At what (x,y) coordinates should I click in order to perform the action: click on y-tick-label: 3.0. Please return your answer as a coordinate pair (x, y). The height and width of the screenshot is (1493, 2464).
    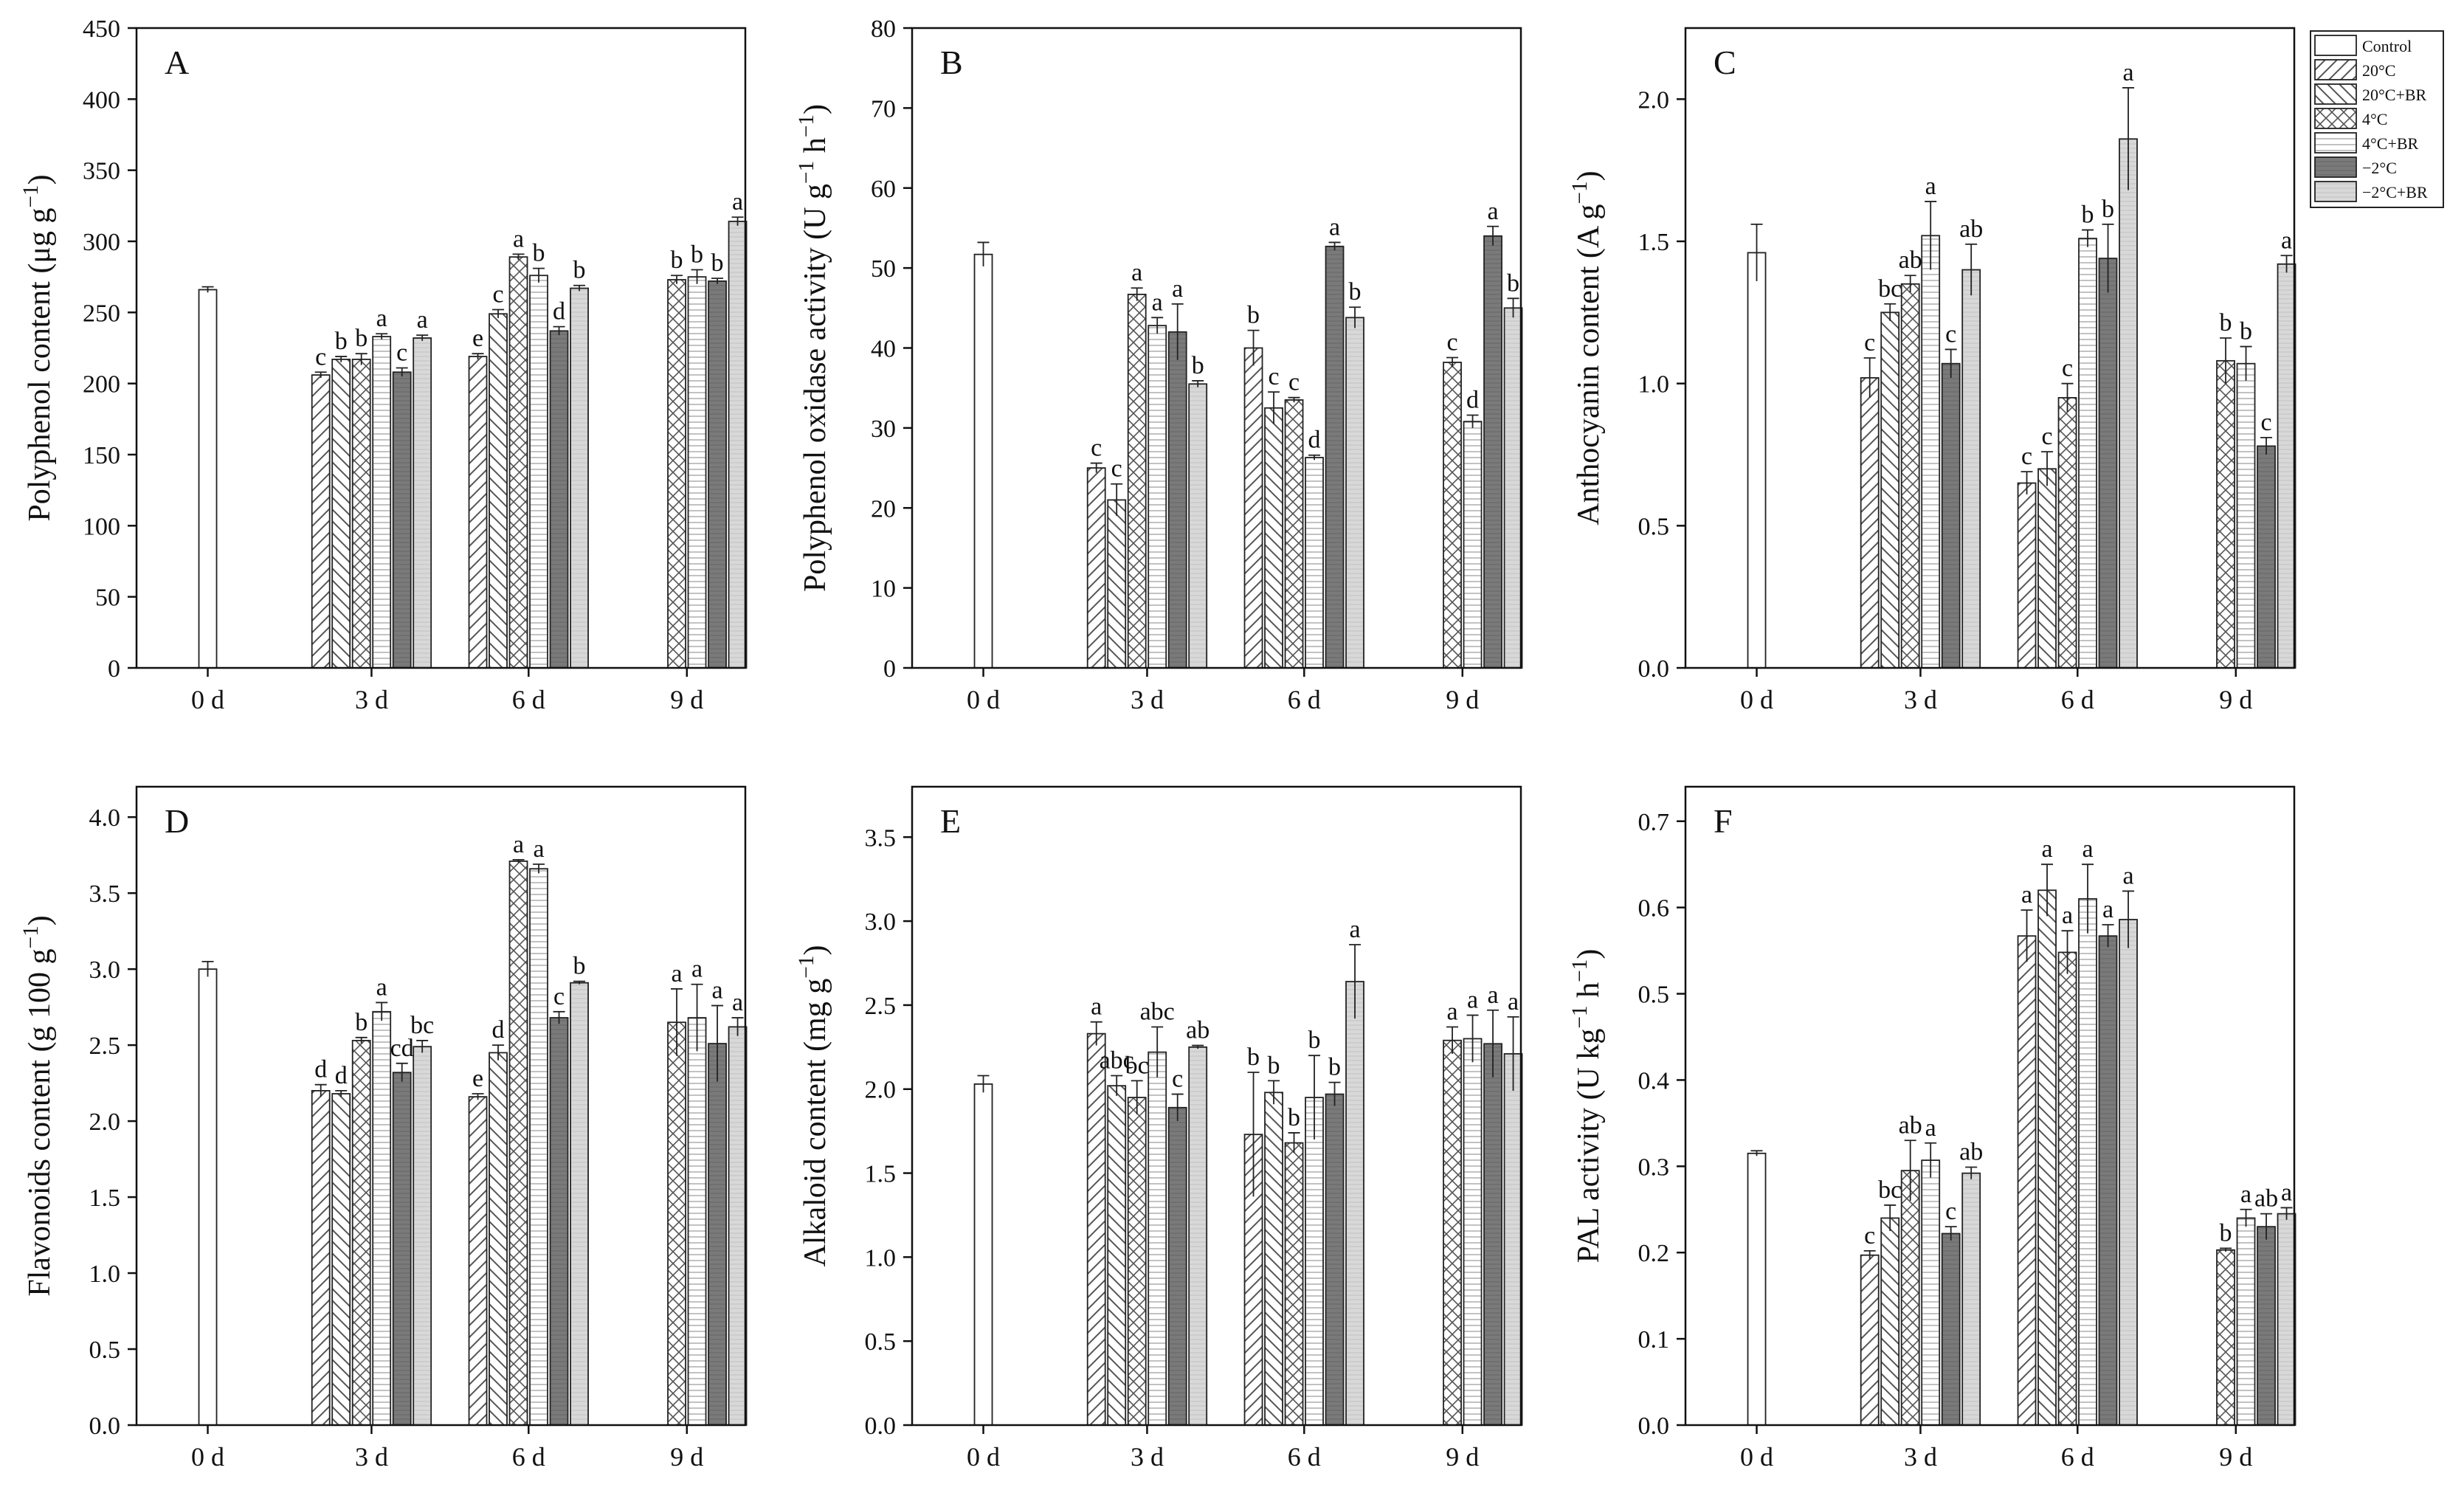
    Looking at the image, I should click on (881, 922).